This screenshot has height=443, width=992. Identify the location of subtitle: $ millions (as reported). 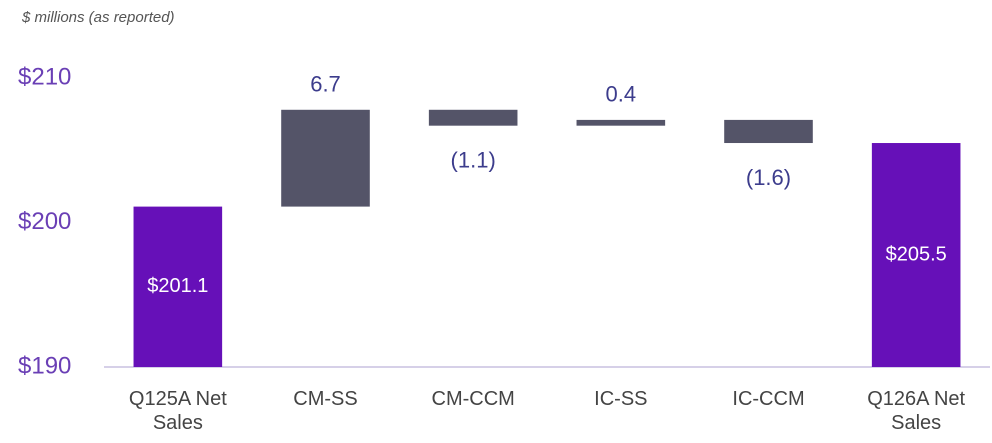
(98, 17).